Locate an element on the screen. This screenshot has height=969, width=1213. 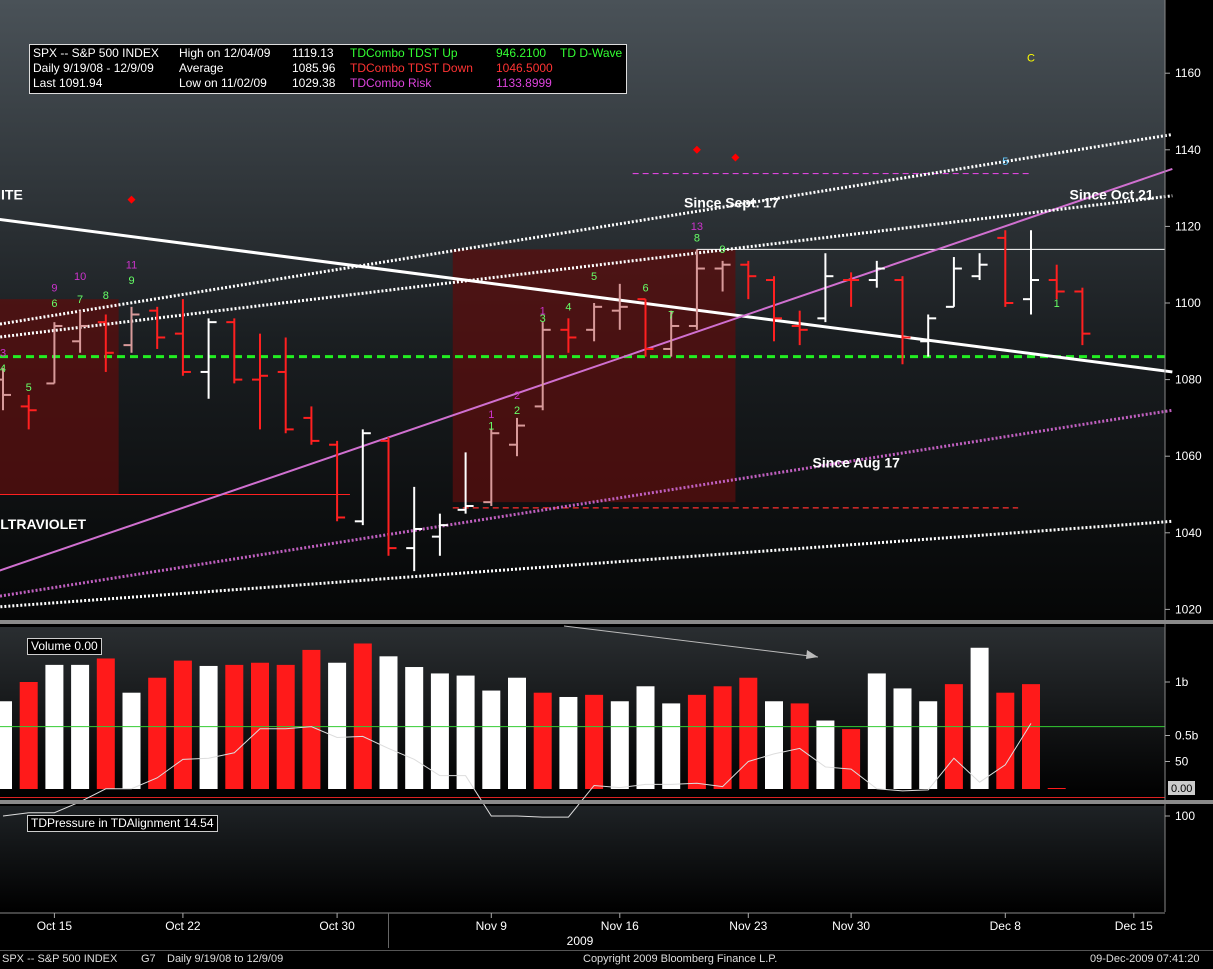
price-tick-label: 1060 is located at coordinates (1188, 456).